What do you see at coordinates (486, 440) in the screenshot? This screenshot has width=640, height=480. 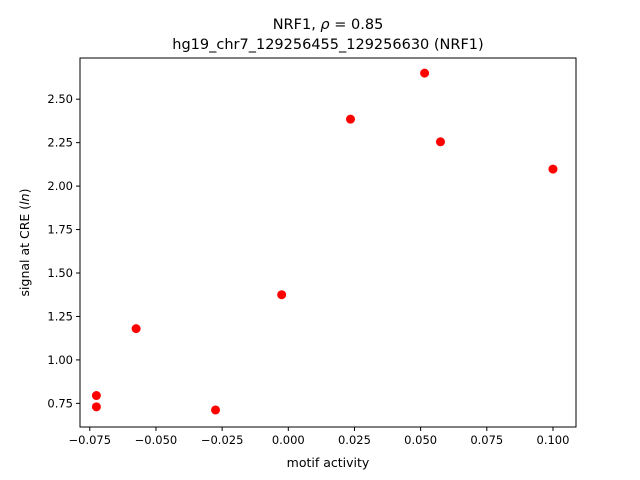 I see `x-tick-label: 0.075` at bounding box center [486, 440].